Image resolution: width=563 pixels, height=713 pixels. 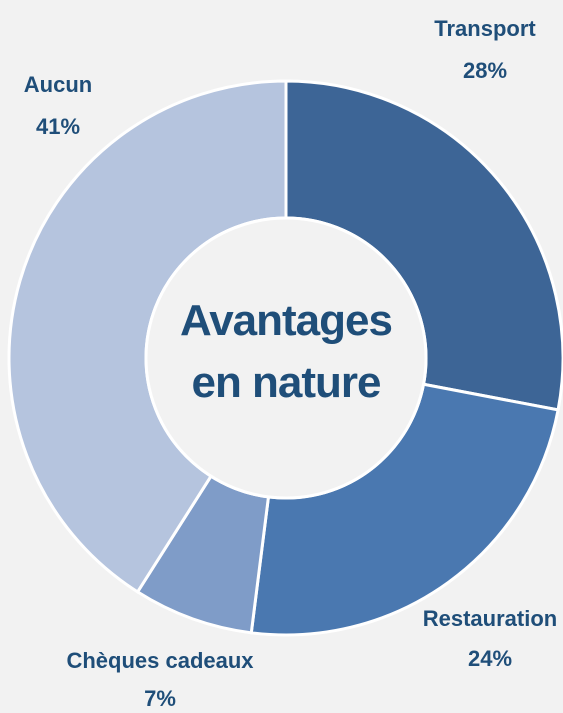 I want to click on value-label: 7%, so click(x=160, y=698).